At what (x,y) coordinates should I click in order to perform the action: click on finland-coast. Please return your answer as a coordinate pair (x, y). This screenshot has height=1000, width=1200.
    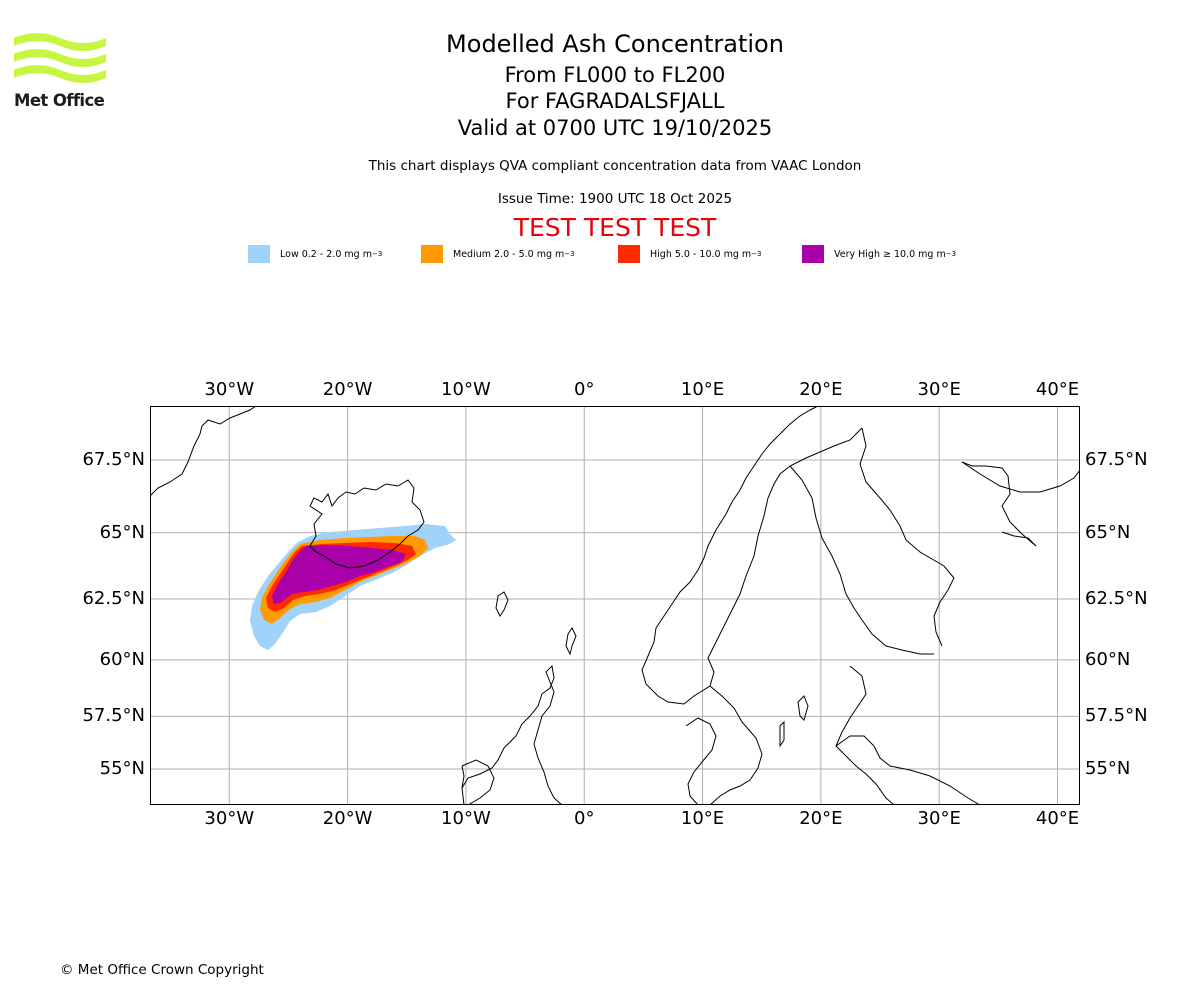
    Looking at the image, I should click on (861, 560).